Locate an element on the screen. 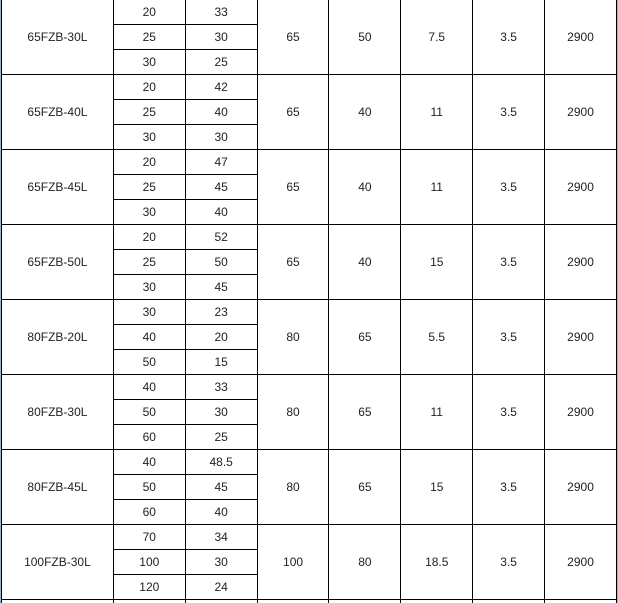  head-cell: 52 is located at coordinates (221, 237).